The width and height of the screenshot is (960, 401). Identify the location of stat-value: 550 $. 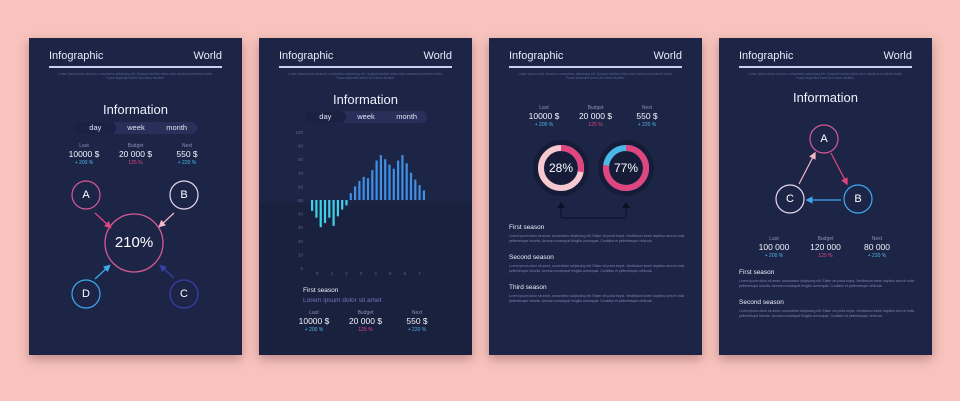
(647, 116).